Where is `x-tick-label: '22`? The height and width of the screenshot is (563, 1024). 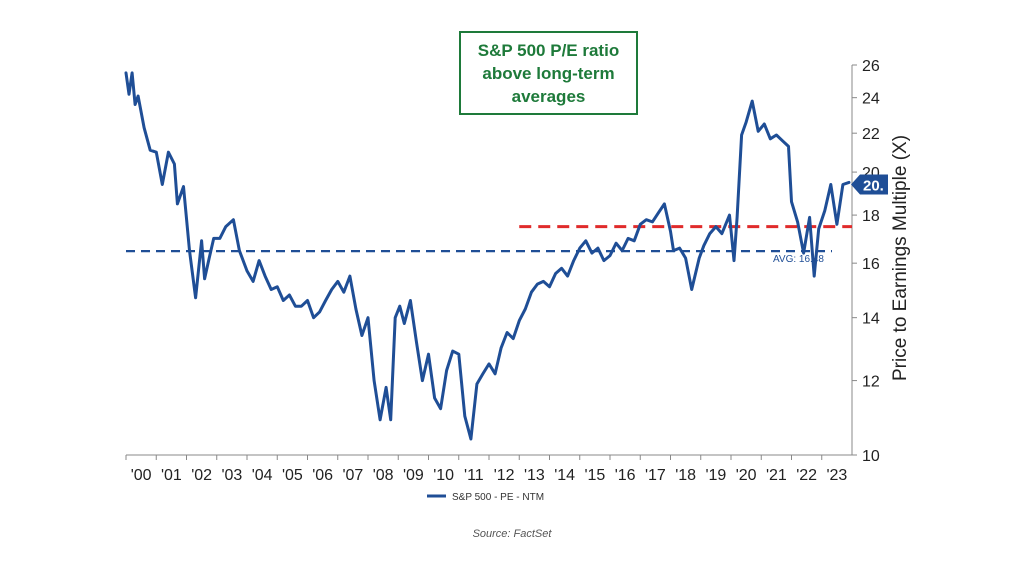
x-tick-label: '22 is located at coordinates (806, 475).